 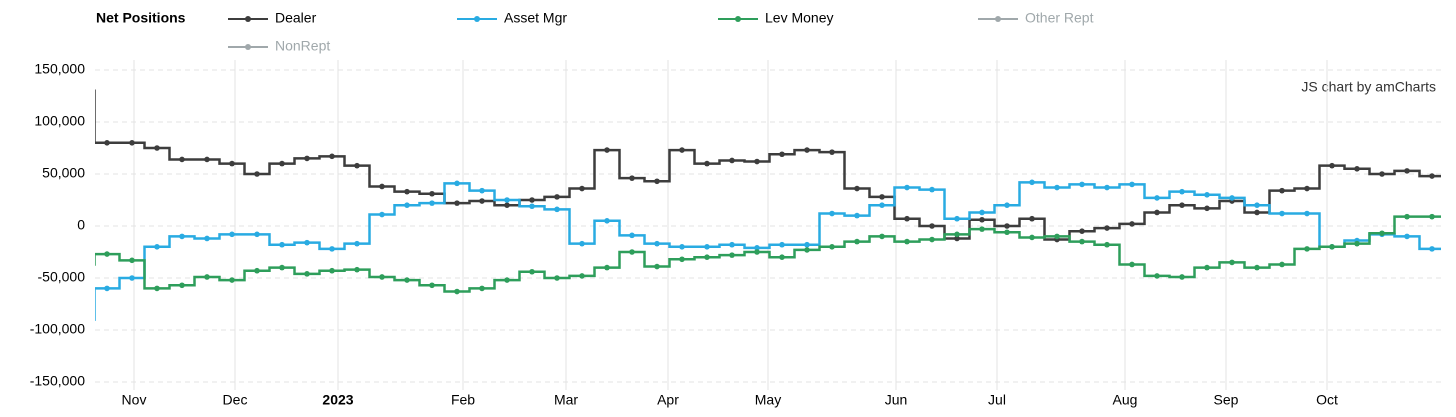 I want to click on y-tick-label: 0, so click(x=81, y=225).